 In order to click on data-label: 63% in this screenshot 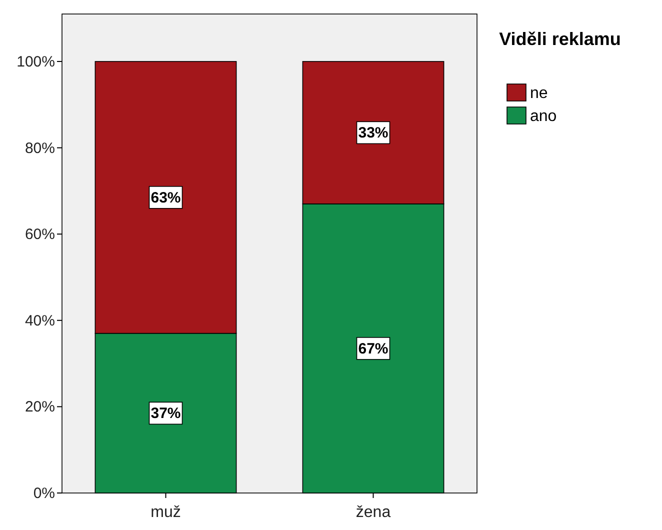, I will do `click(165, 197)`.